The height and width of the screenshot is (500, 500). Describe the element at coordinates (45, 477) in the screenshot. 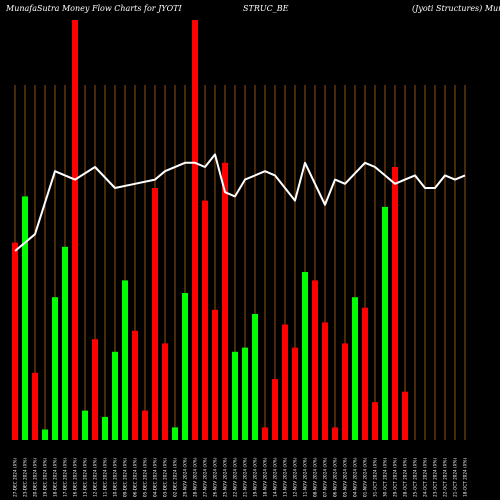

I see `x-tick-label: 19-DEC 2024 (X%)` at that location.